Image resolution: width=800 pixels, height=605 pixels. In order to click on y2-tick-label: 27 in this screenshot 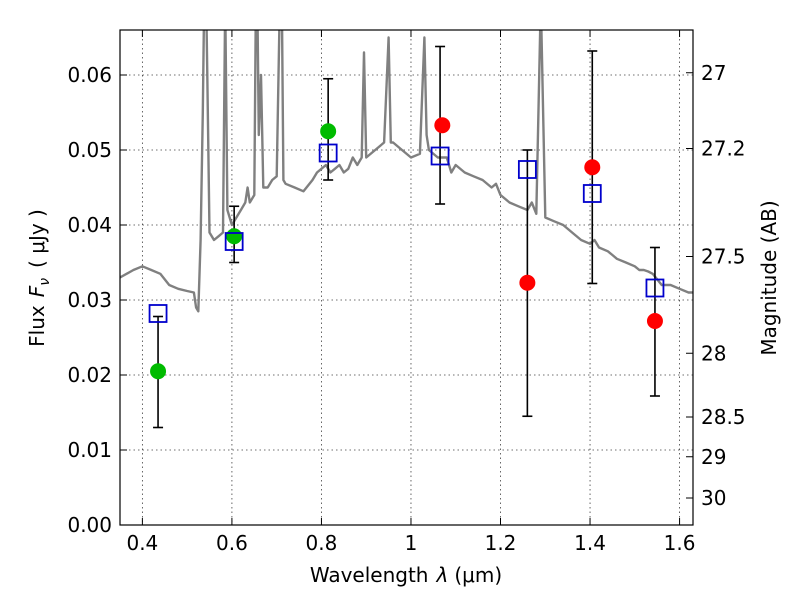, I will do `click(713, 73)`.